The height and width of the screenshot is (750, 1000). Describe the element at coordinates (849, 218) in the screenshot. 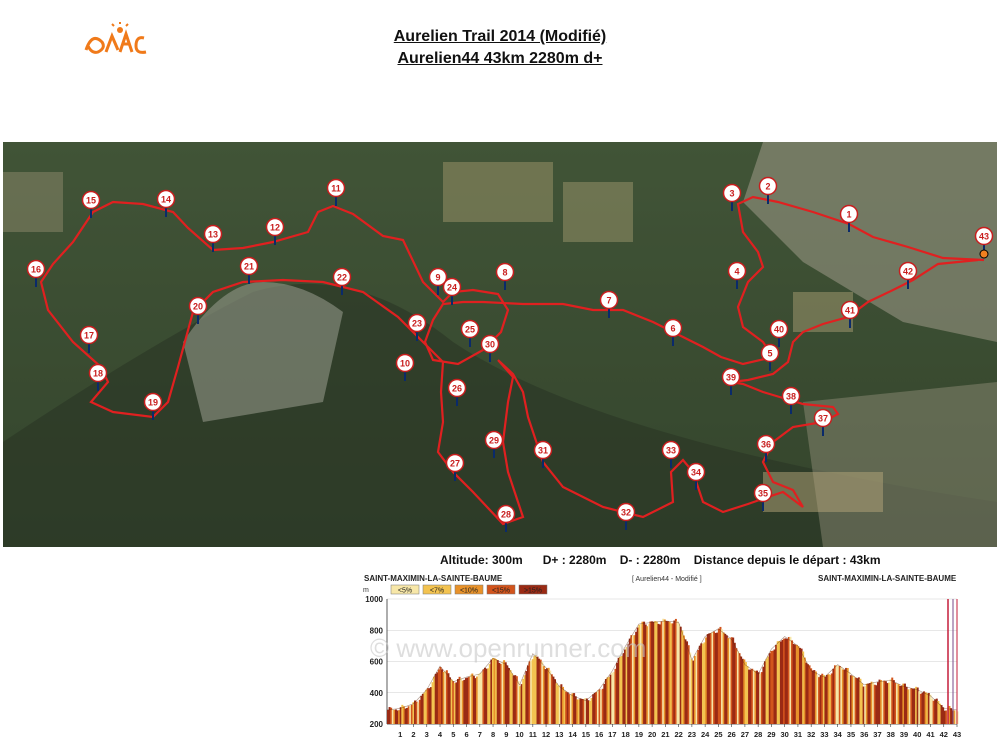

I see `checkpoint-marker-1: 1` at that location.